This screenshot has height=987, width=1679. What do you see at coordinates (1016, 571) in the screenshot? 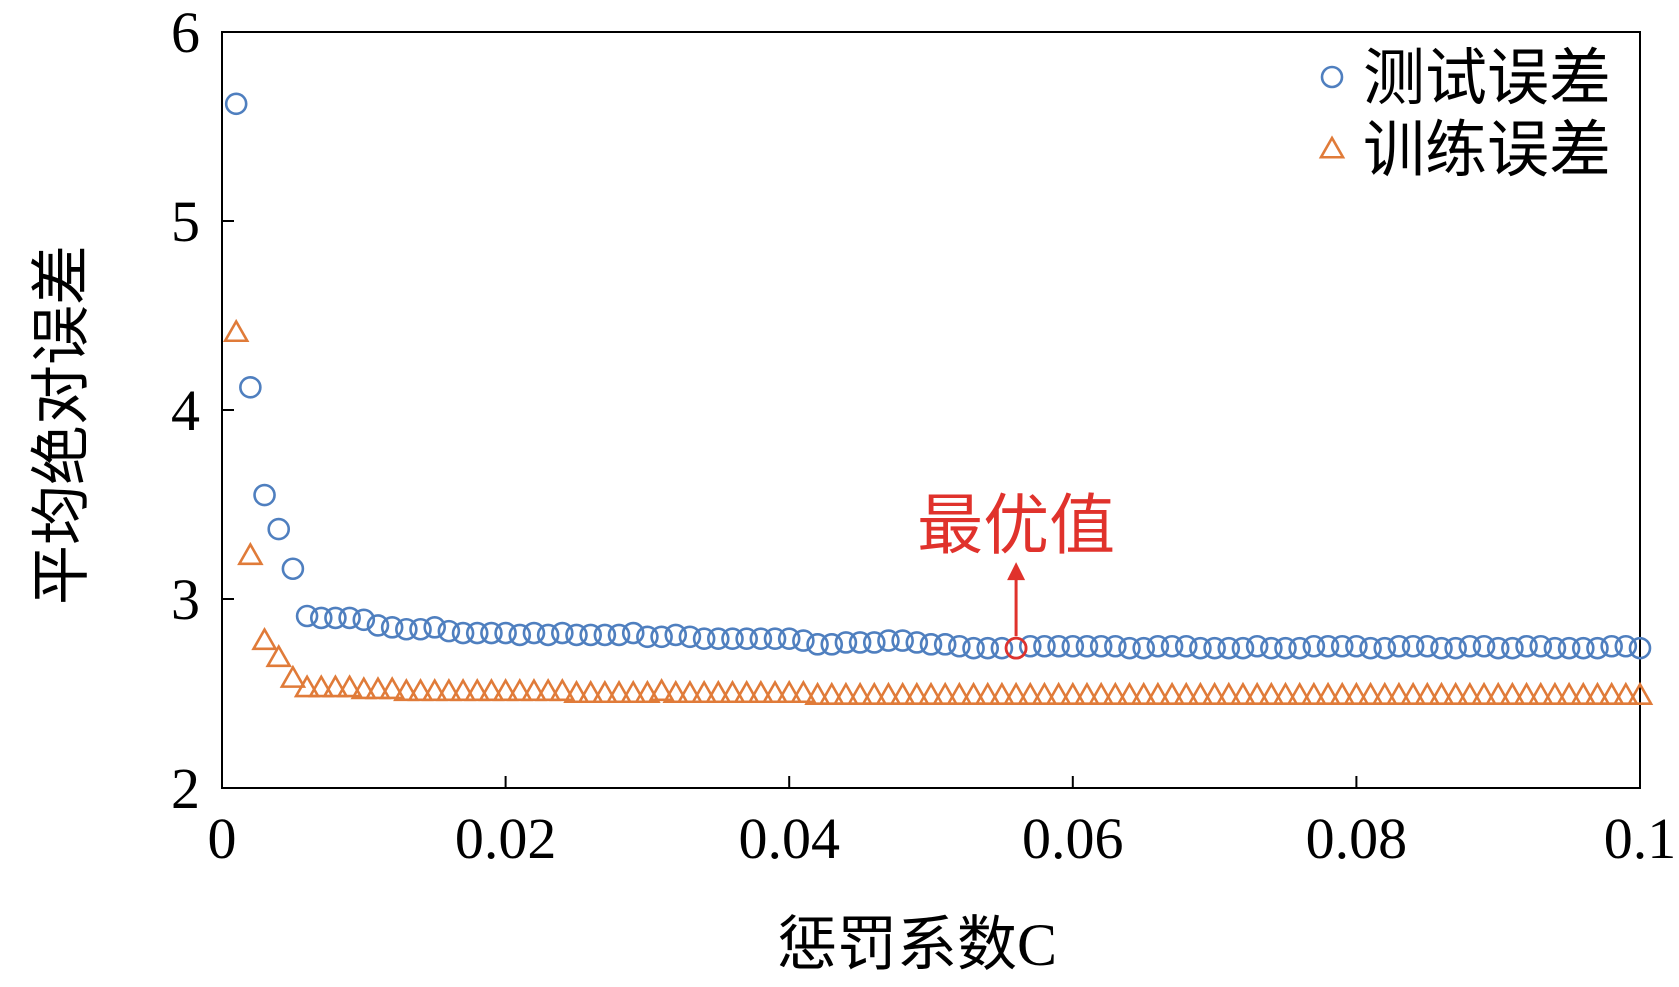
I see `optimum-arrow-head` at bounding box center [1016, 571].